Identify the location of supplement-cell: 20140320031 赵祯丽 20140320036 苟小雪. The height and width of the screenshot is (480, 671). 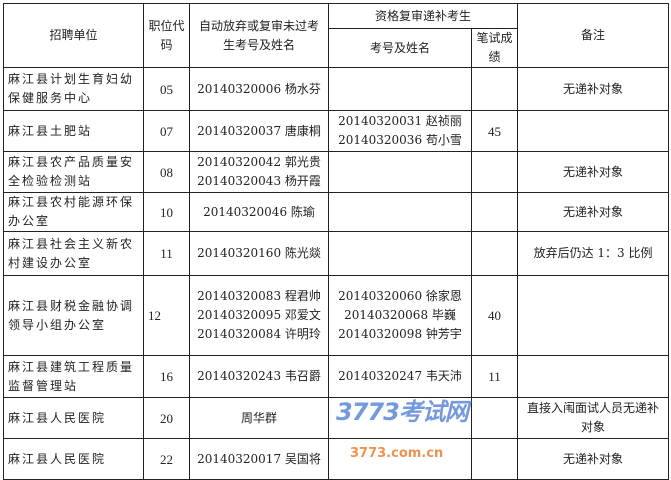
(400, 131).